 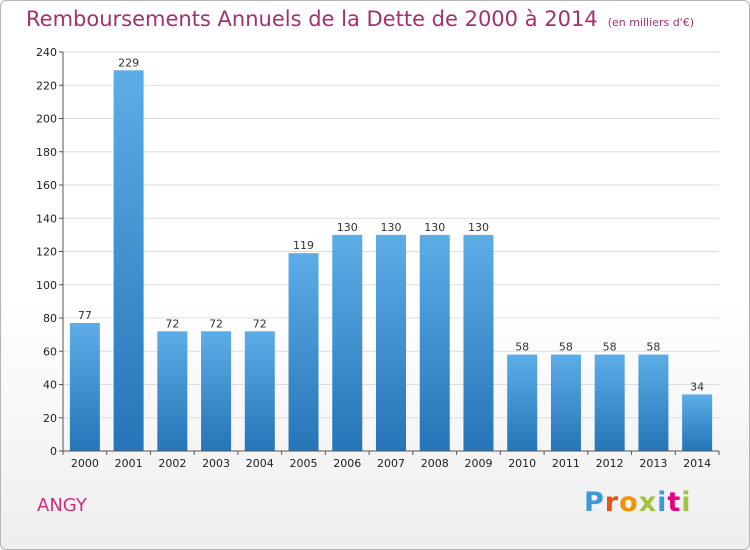 I want to click on x-tick-label-2008: 2008, so click(x=435, y=463).